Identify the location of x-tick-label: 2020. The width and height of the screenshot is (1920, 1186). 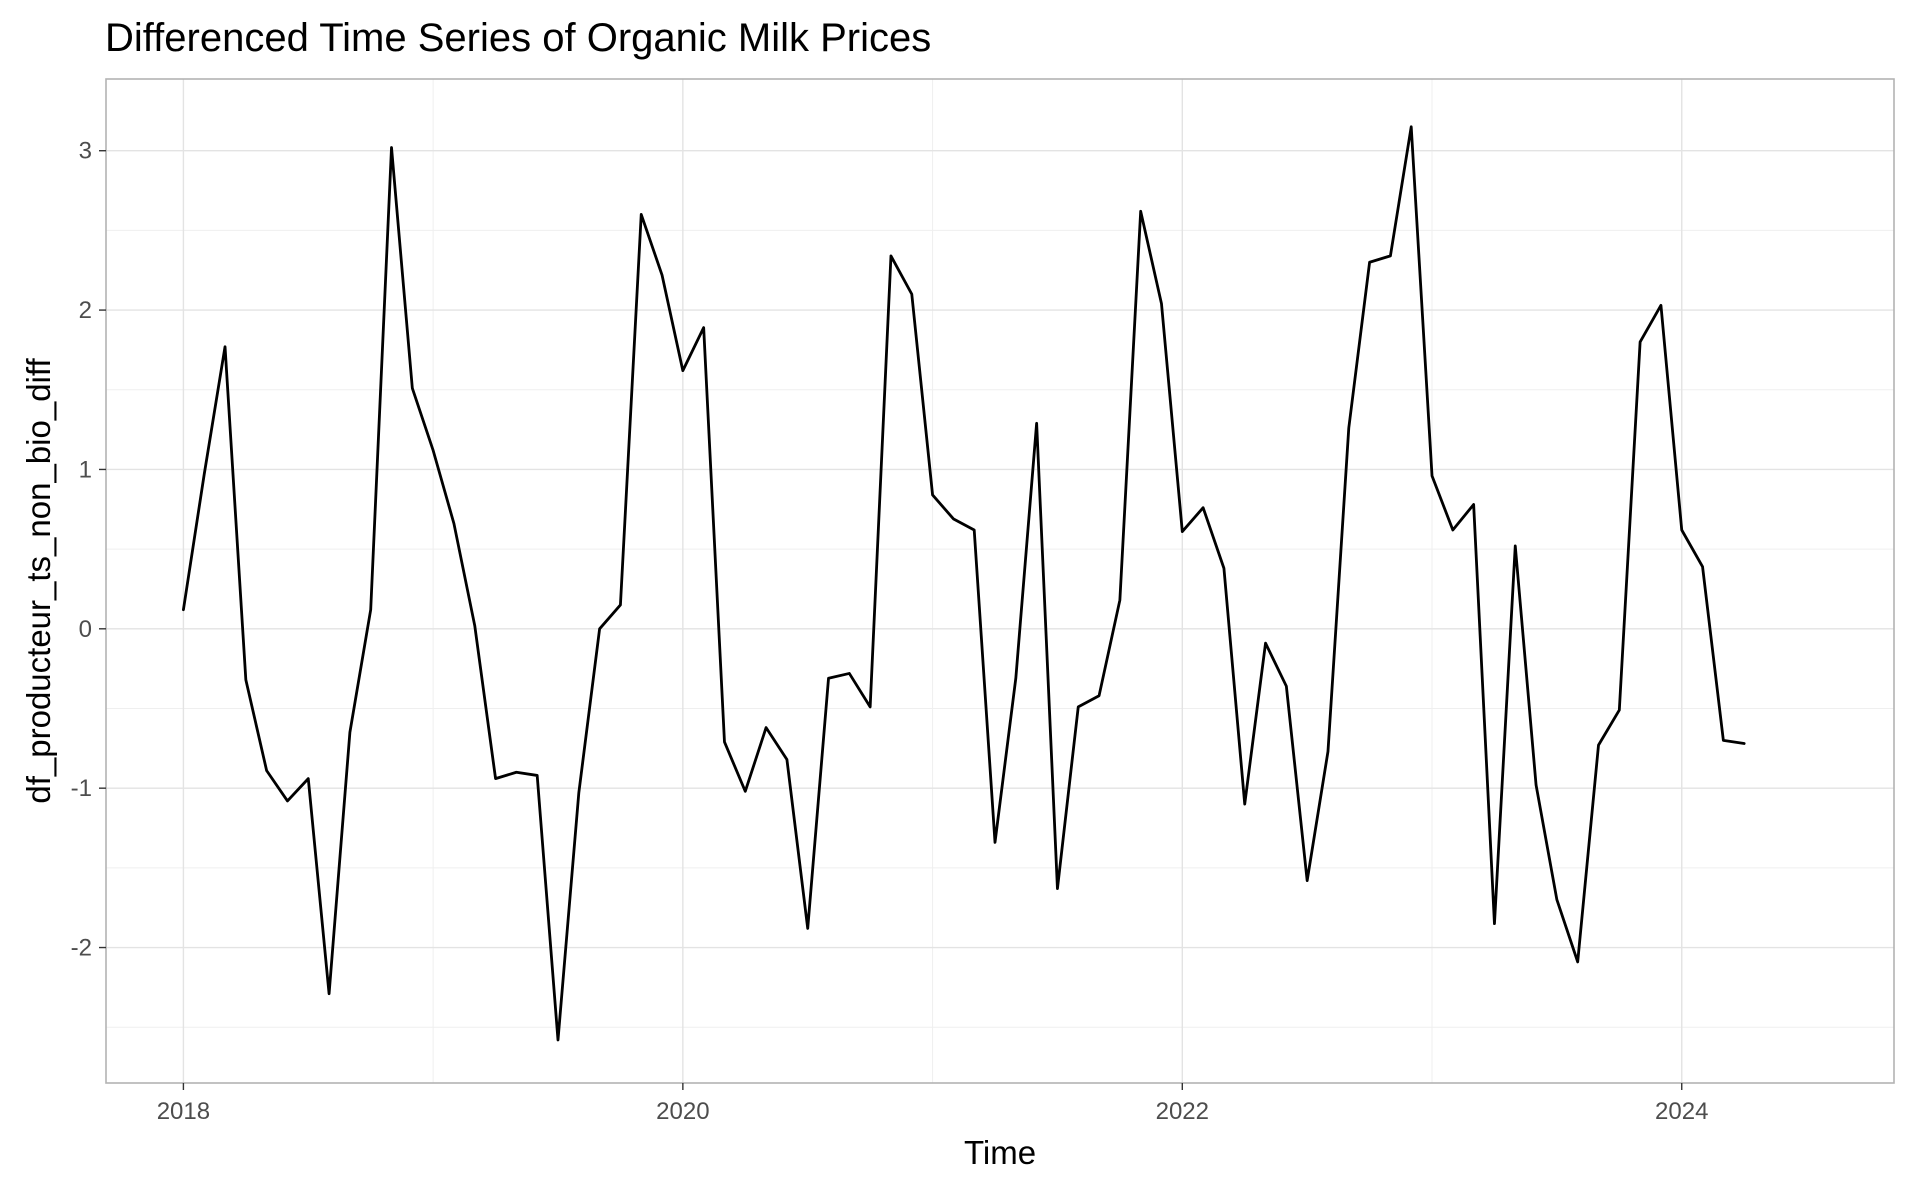
(682, 1111).